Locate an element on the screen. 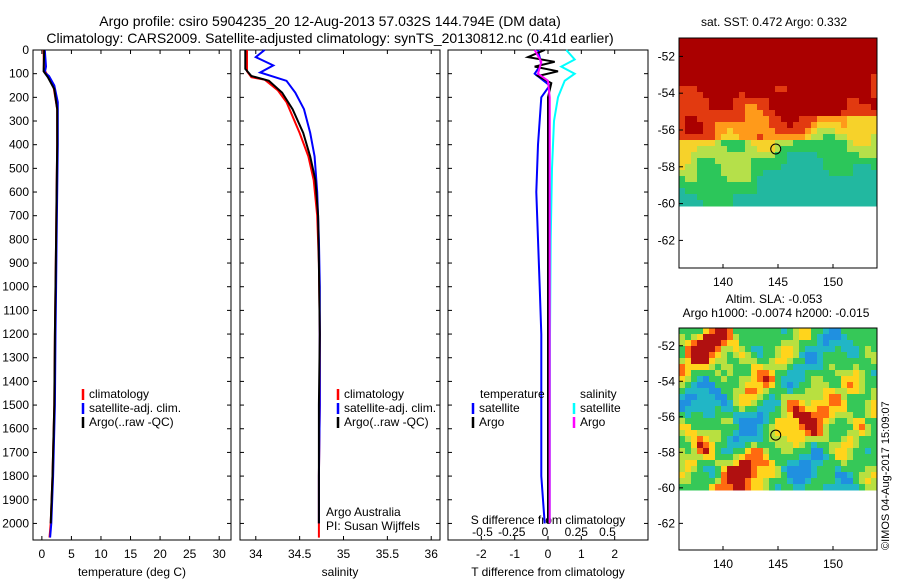  x-tick-label: 15 is located at coordinates (131, 554).